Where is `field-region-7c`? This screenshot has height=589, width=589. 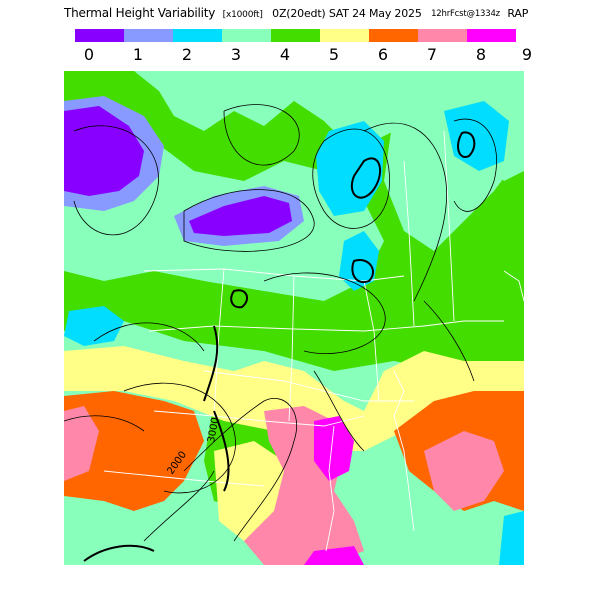 field-region-7c is located at coordinates (464, 471).